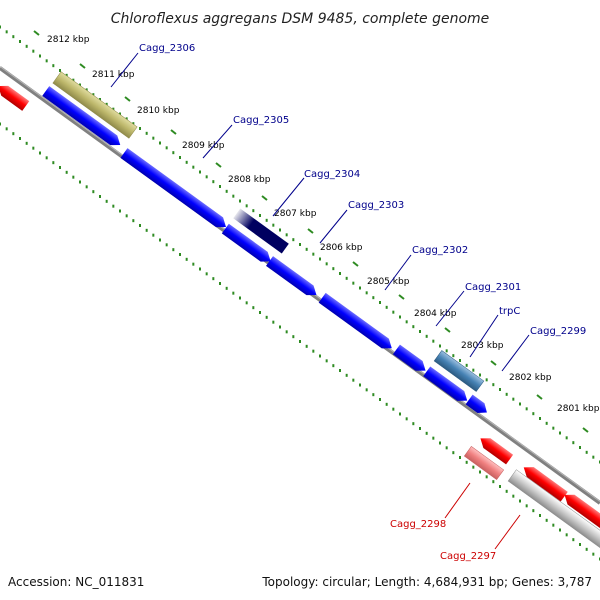  What do you see at coordinates (482, 346) in the screenshot?
I see `kbp-label: 2803 kbp` at bounding box center [482, 346].